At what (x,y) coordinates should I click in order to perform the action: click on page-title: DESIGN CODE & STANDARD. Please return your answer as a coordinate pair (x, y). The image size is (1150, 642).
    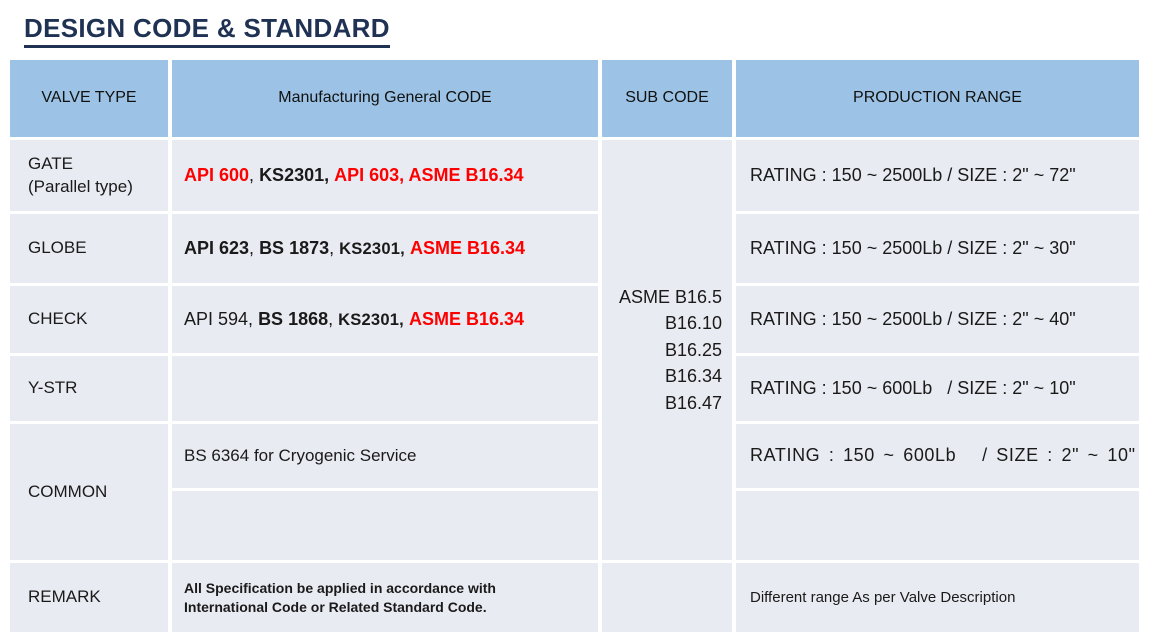
    Looking at the image, I should click on (207, 30).